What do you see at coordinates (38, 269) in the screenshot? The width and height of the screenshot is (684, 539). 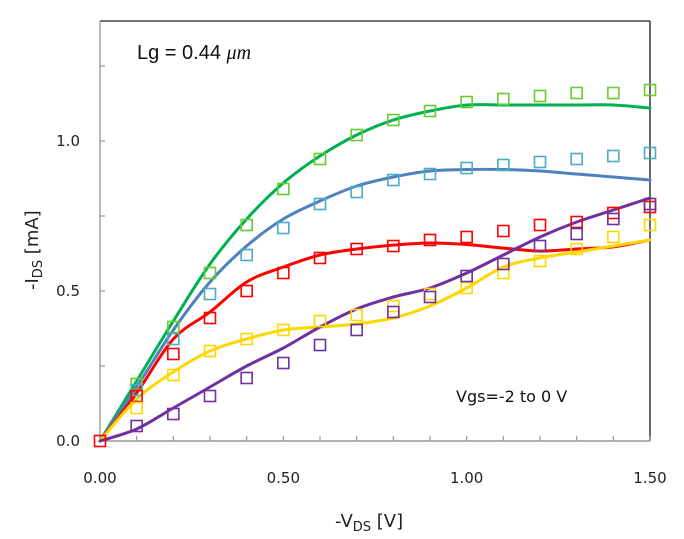 I see `y-axis-title-subscript: DS` at bounding box center [38, 269].